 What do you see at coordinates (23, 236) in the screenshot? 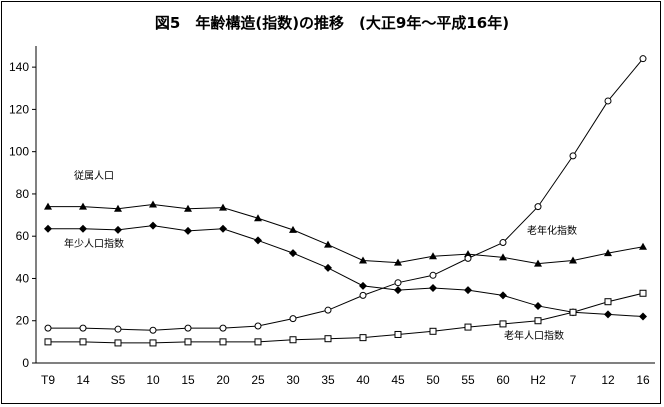
I see `y-tick-label: 60` at bounding box center [23, 236].